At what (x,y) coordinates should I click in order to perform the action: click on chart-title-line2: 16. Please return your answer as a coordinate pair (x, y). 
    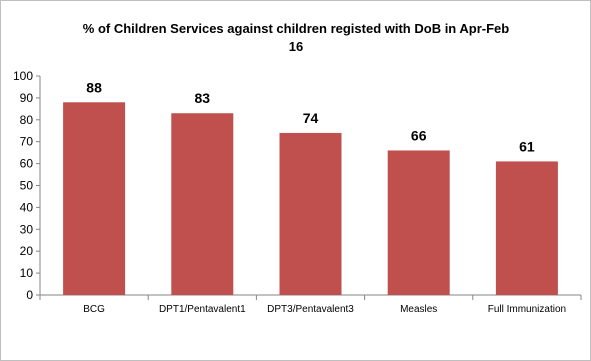
    Looking at the image, I should click on (296, 46).